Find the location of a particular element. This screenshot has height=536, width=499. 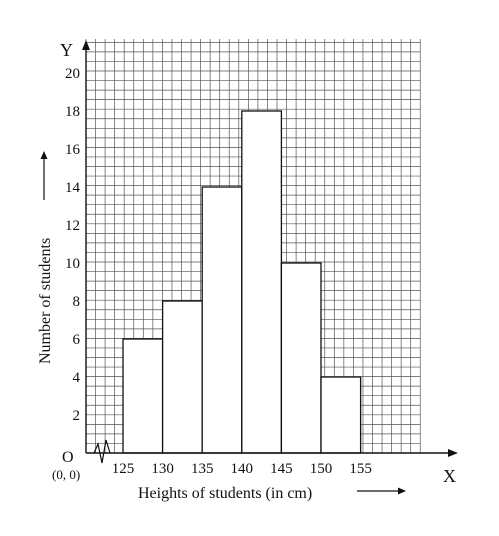

x-tick-label: 155 is located at coordinates (360, 469).